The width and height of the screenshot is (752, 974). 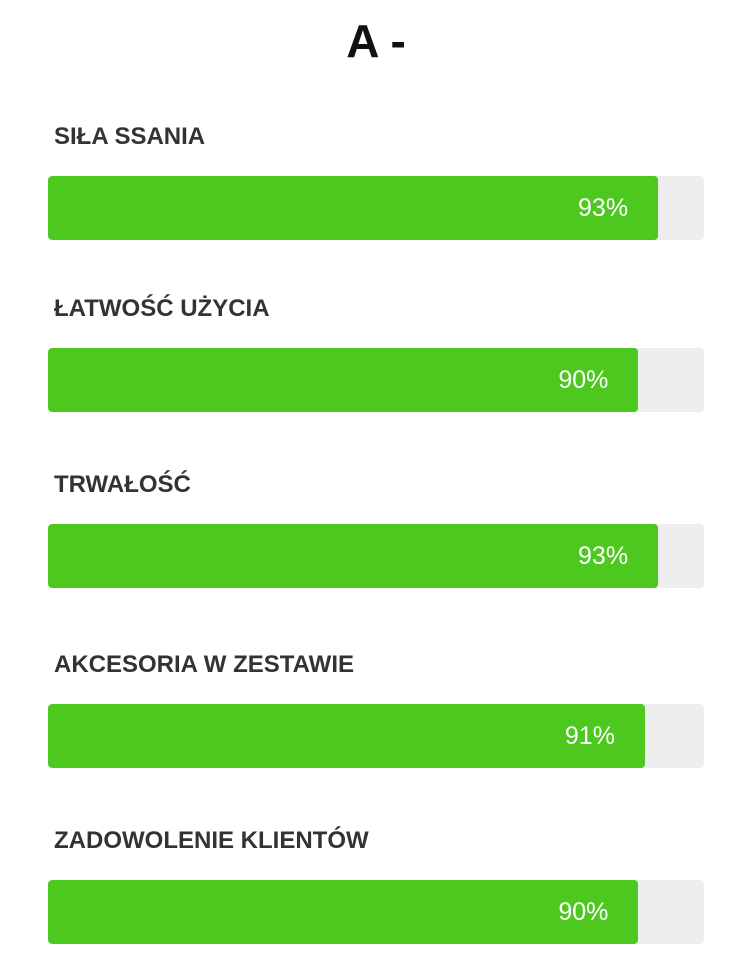 I want to click on progress-percent: 91%, so click(x=589, y=736).